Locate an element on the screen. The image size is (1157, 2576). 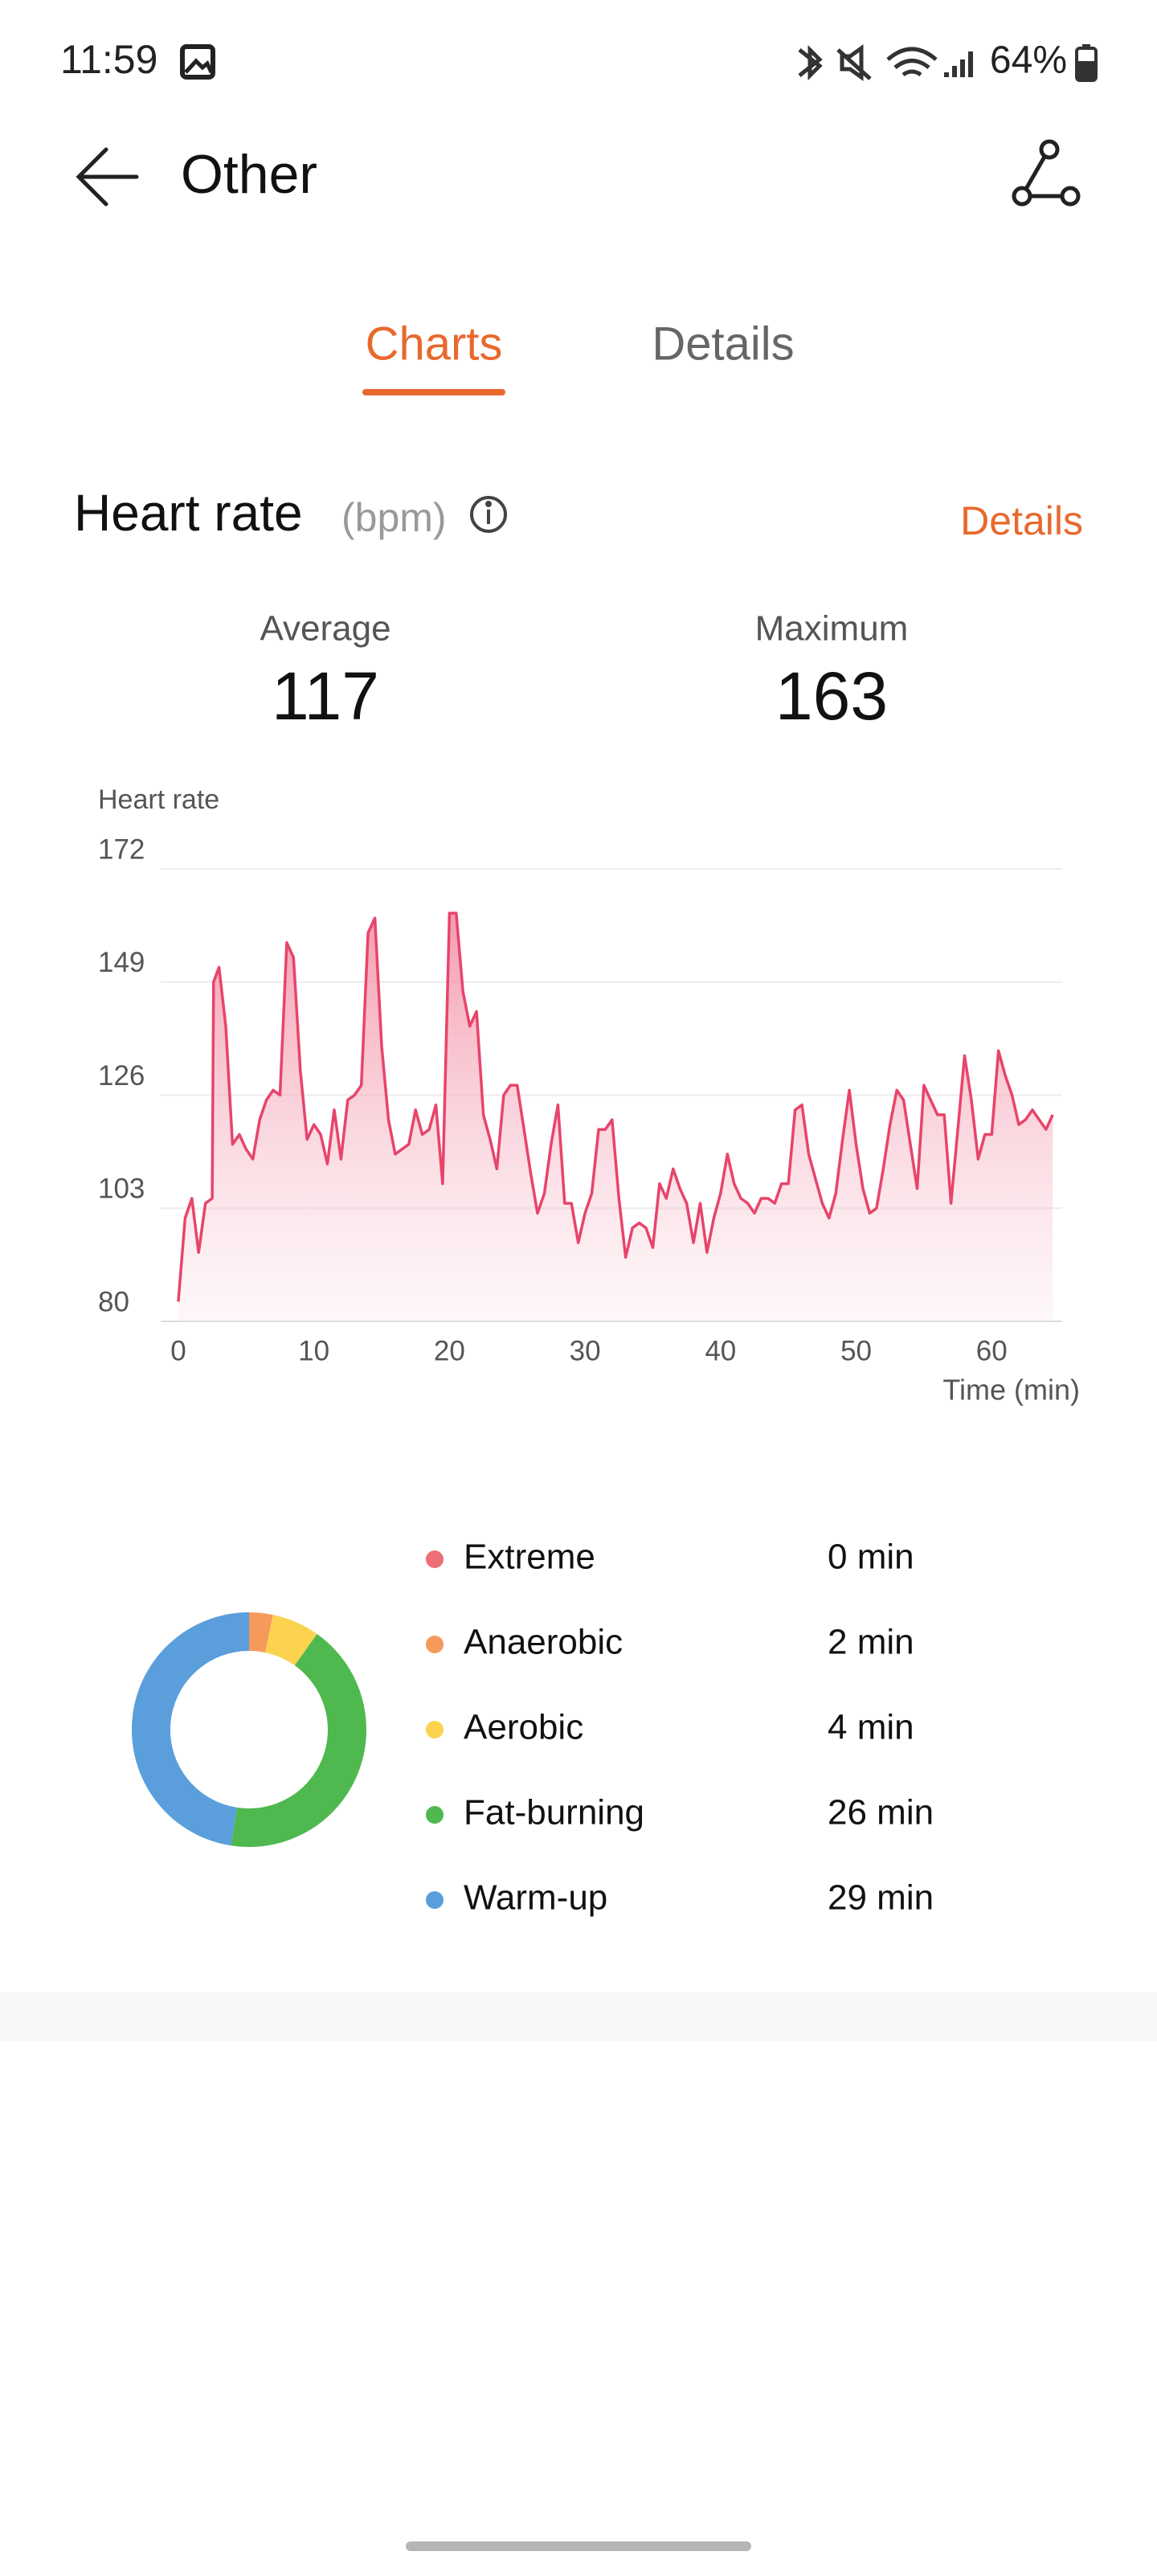
legend-label: Extreme is located at coordinates (529, 1557).